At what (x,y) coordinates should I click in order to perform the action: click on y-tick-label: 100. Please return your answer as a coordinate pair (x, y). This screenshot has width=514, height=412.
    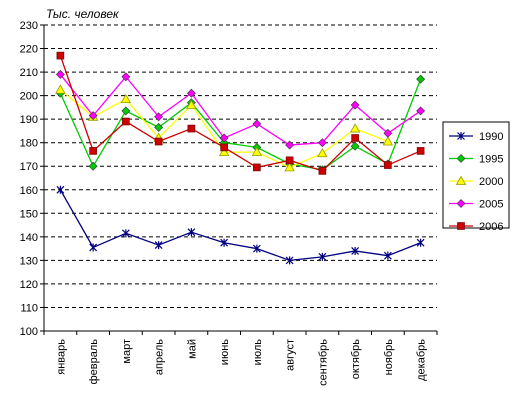
    Looking at the image, I should click on (29, 332).